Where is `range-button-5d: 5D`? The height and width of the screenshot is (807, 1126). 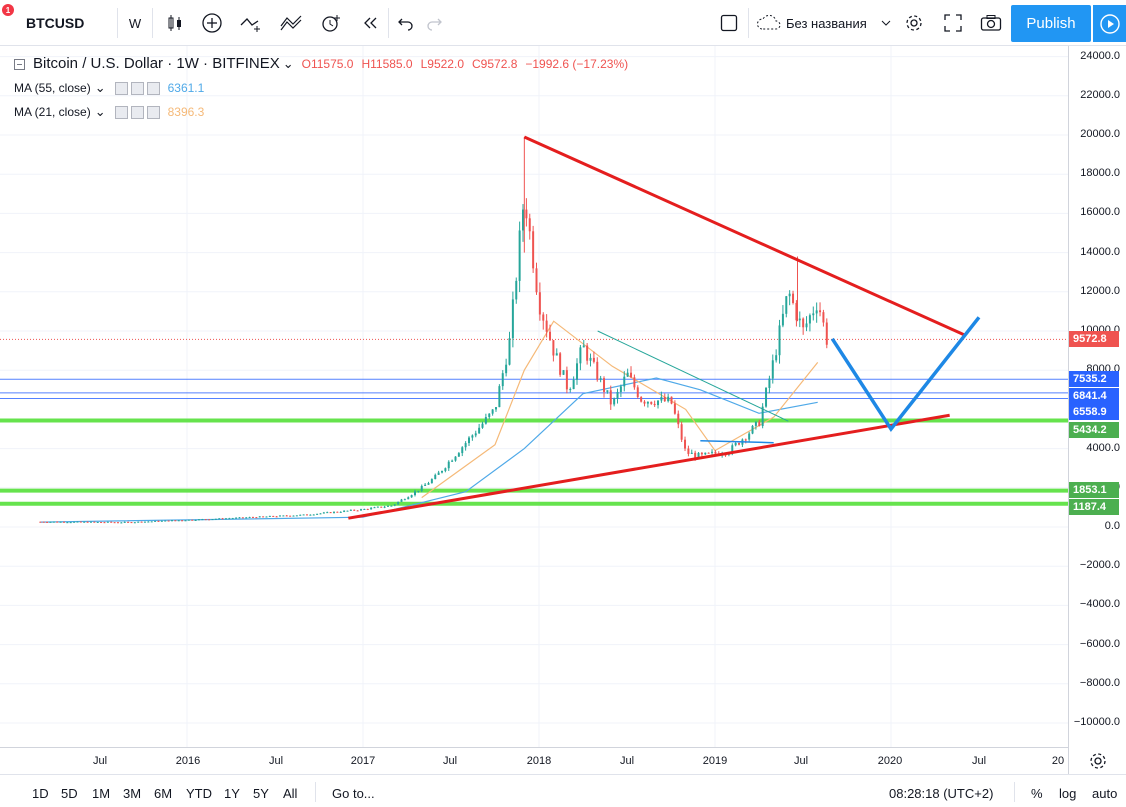 range-button-5d: 5D is located at coordinates (69, 793).